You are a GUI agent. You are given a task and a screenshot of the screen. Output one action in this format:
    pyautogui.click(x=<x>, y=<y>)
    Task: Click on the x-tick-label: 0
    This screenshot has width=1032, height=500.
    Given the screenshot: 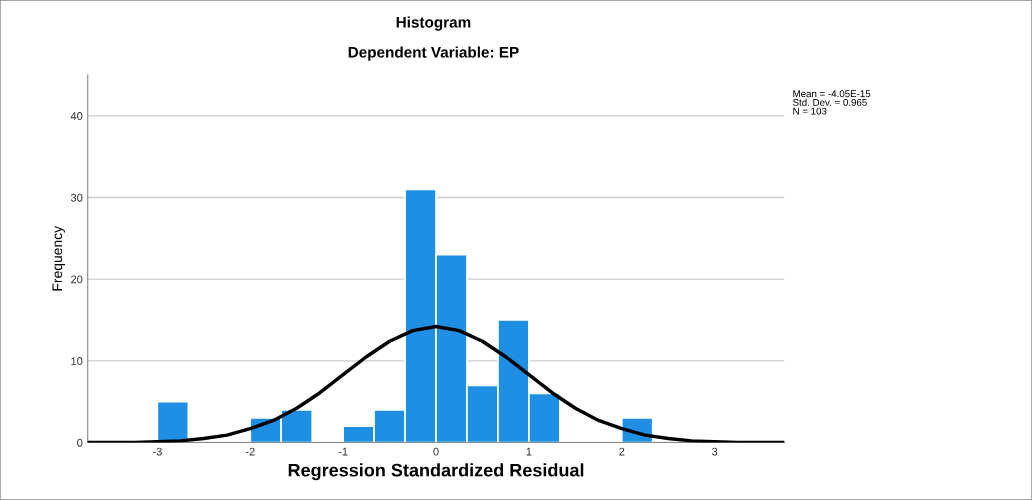 What is the action you would take?
    pyautogui.click(x=436, y=451)
    